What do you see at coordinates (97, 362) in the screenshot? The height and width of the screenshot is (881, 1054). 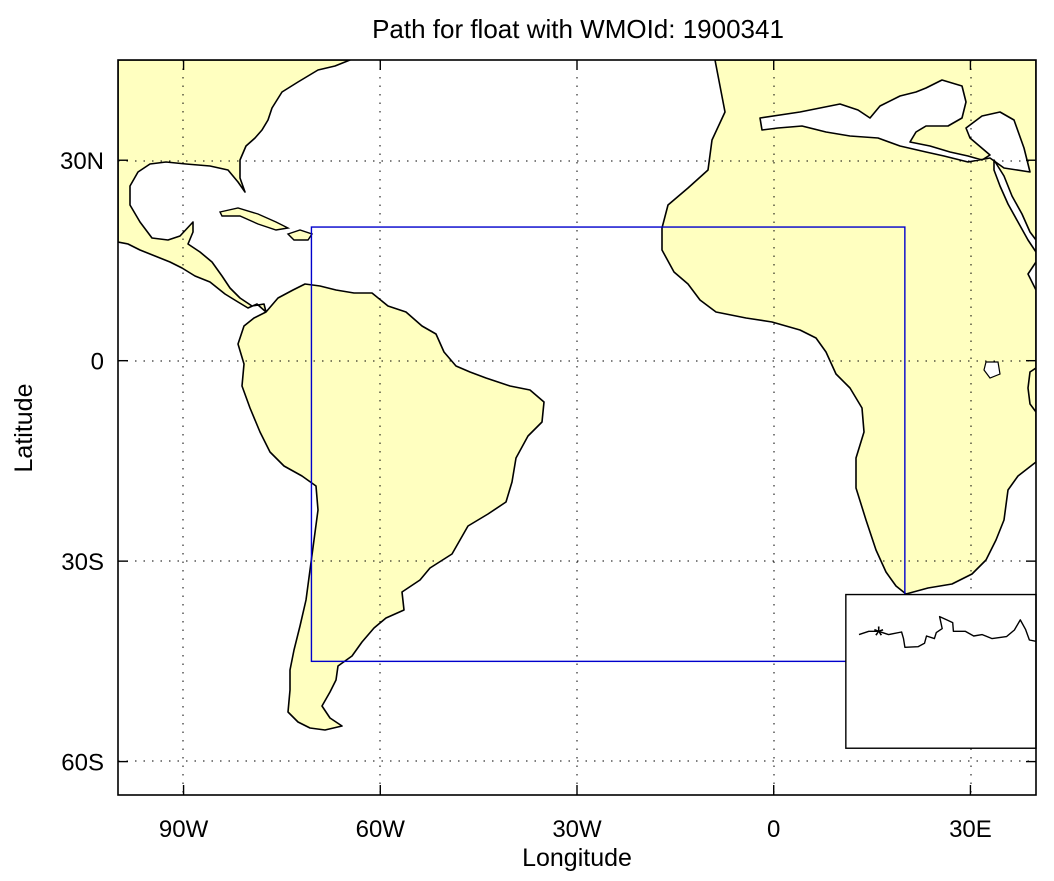 I see `y-tick-label: 0` at bounding box center [97, 362].